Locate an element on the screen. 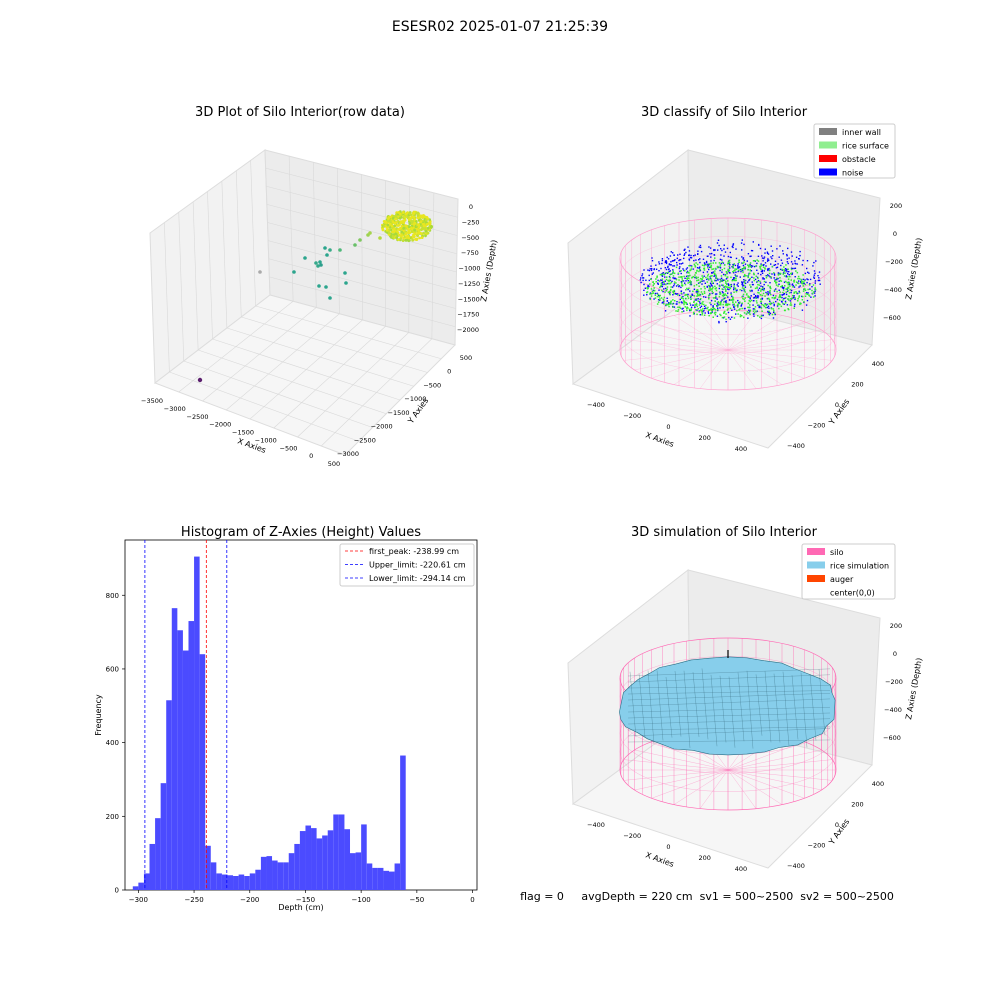  raw-x-tick-label: −1000 is located at coordinates (266, 440).